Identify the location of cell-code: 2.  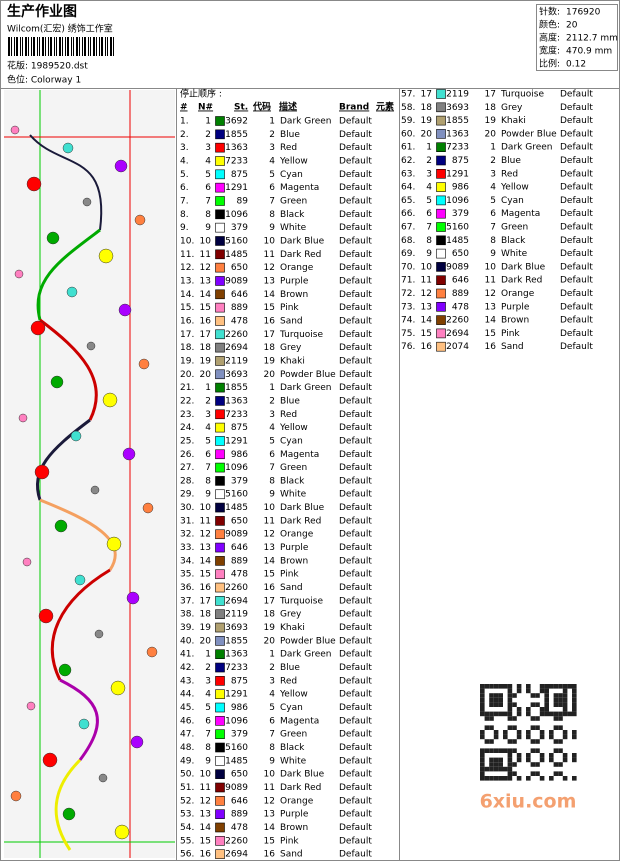
(272, 135).